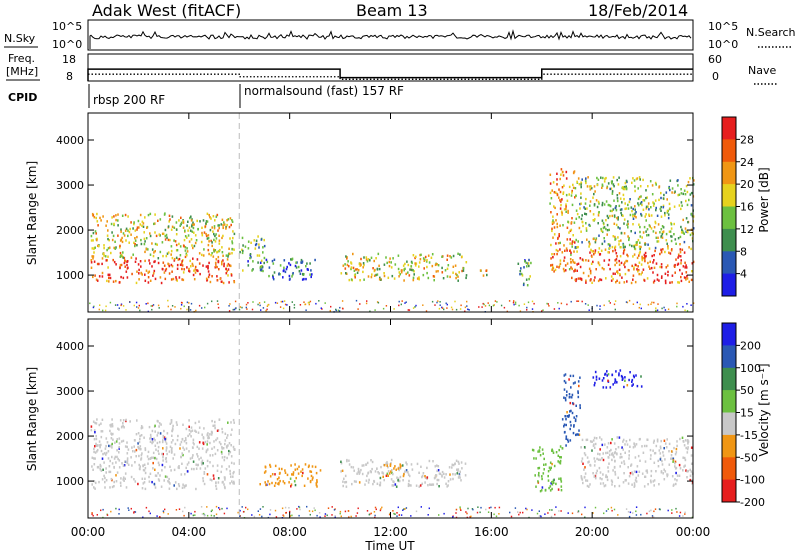 Image resolution: width=800 pixels, height=554 pixels. Describe the element at coordinates (67, 44) in the screenshot. I see `n-sky-tick-bottom: 10^0` at that location.